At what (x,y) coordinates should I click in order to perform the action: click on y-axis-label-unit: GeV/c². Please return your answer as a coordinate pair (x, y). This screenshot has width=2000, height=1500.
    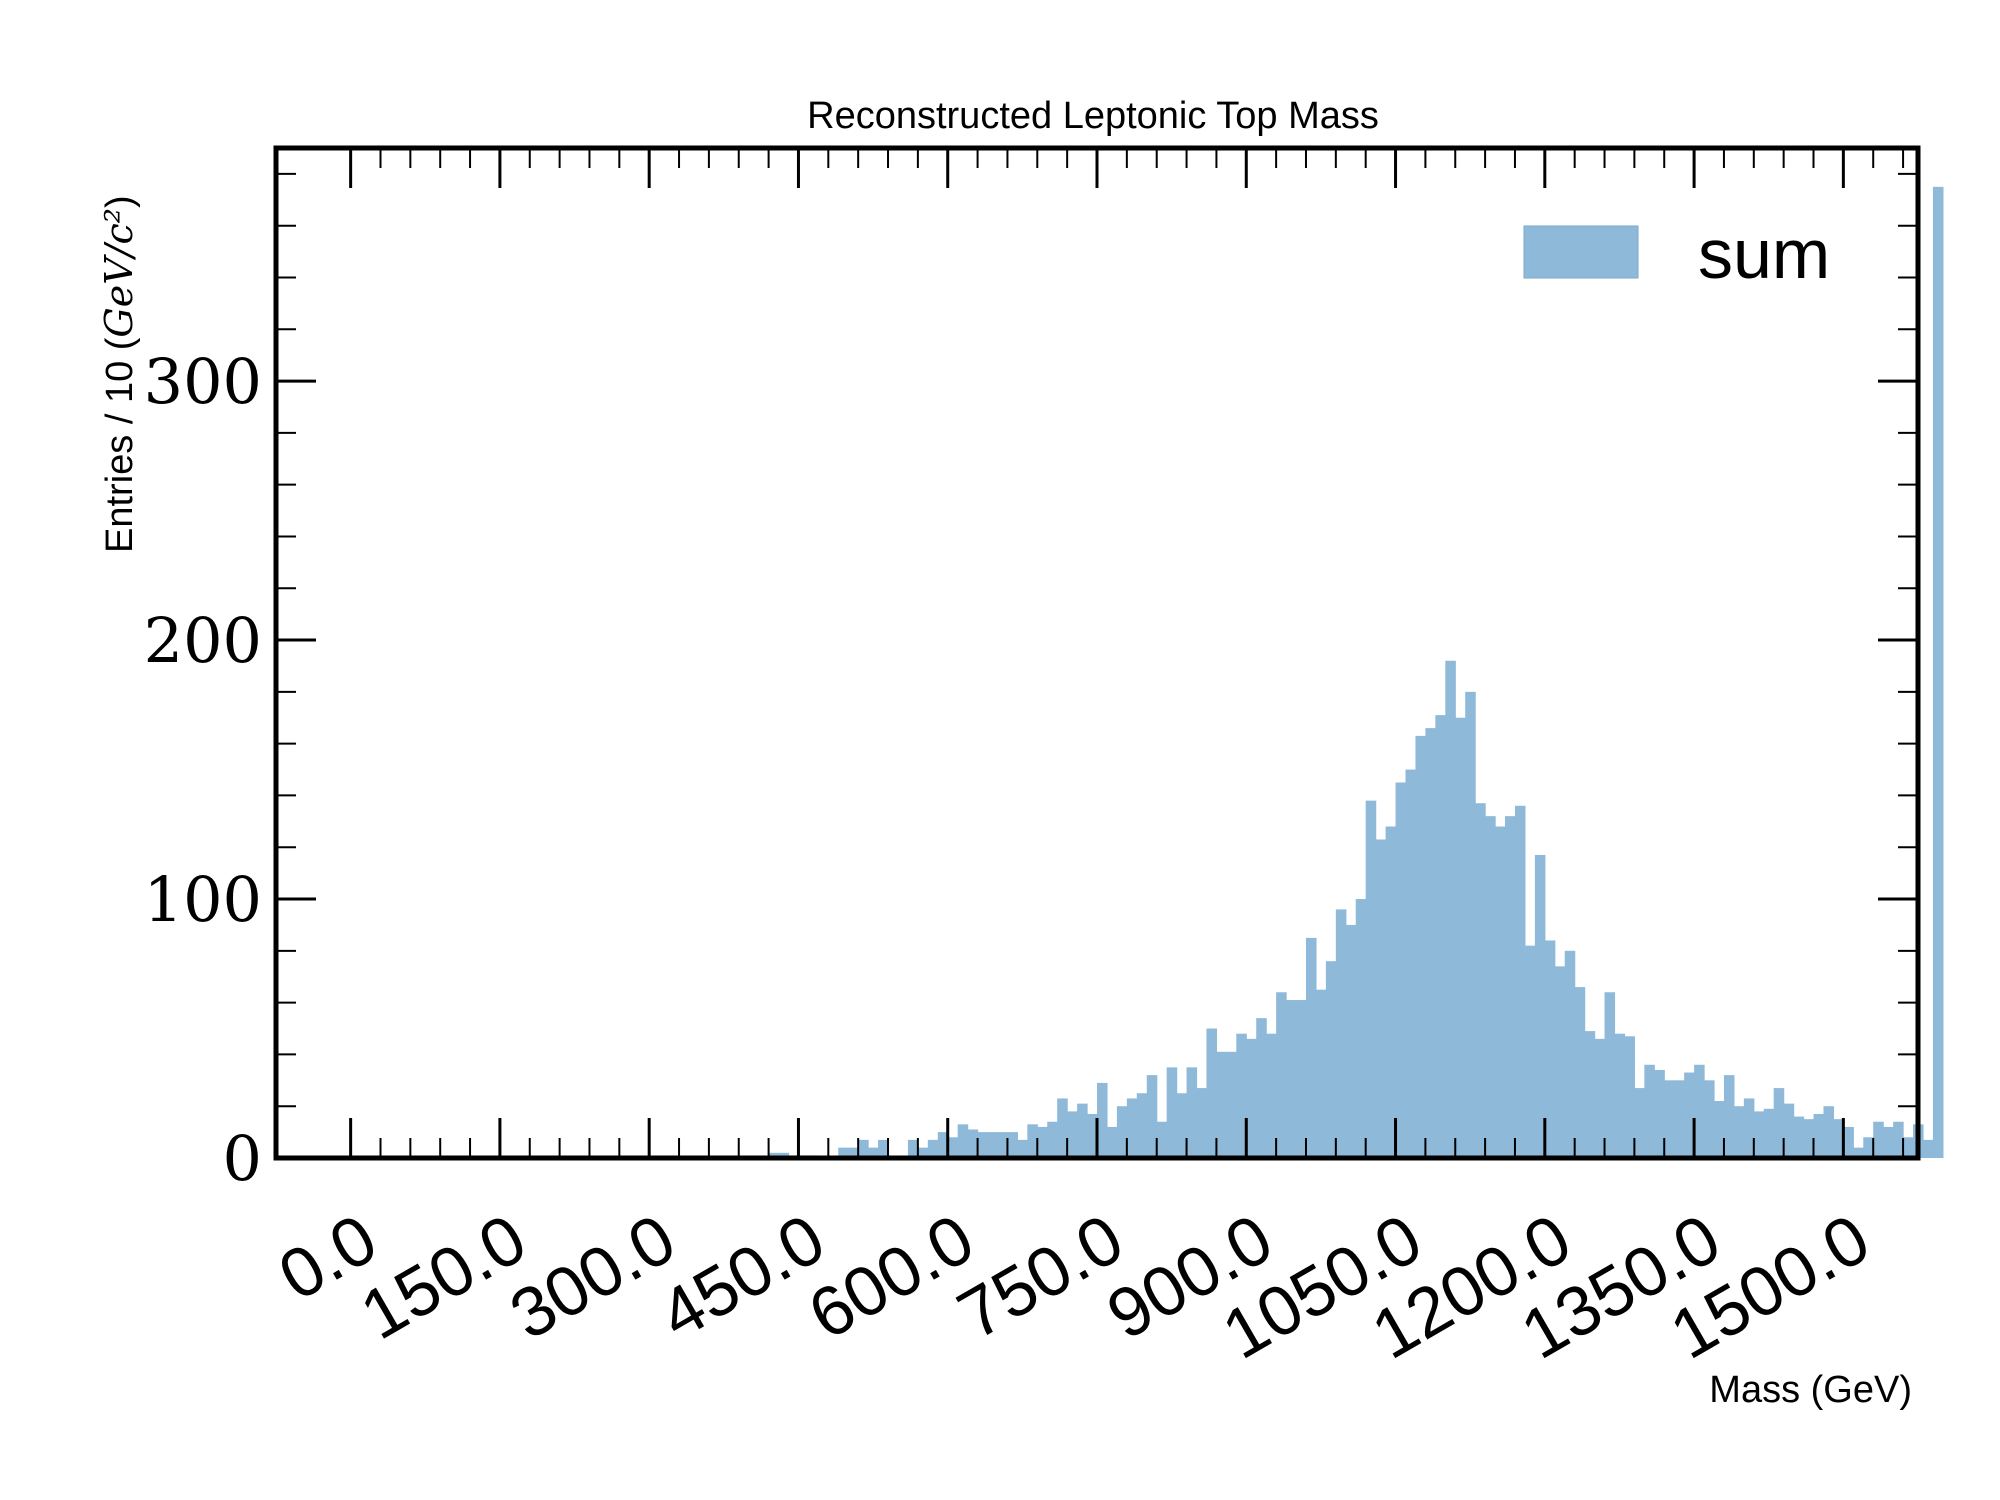
    Looking at the image, I should click on (119, 273).